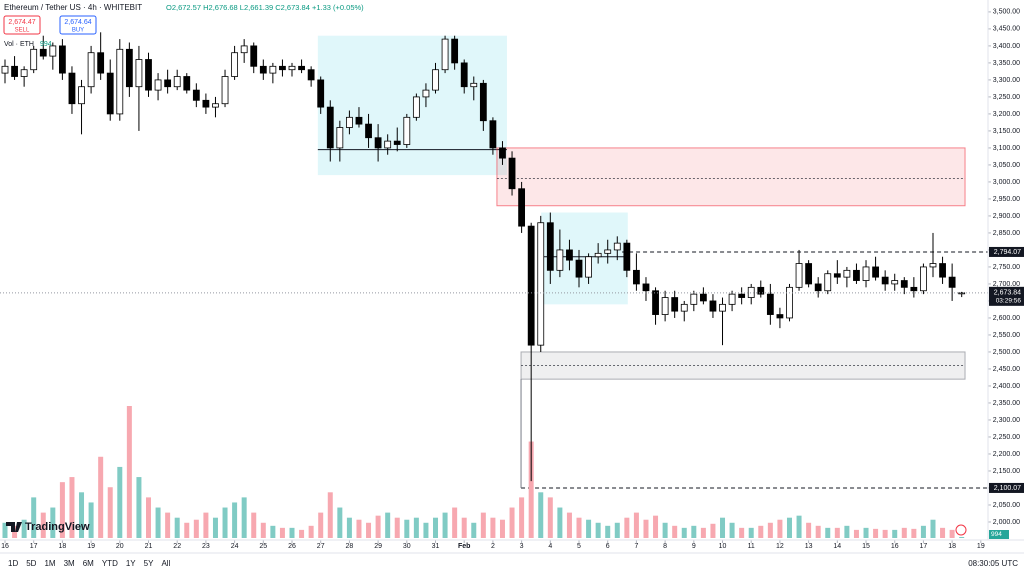 The height and width of the screenshot is (576, 1024). I want to click on sell-price: 2,674.47, so click(21, 22).